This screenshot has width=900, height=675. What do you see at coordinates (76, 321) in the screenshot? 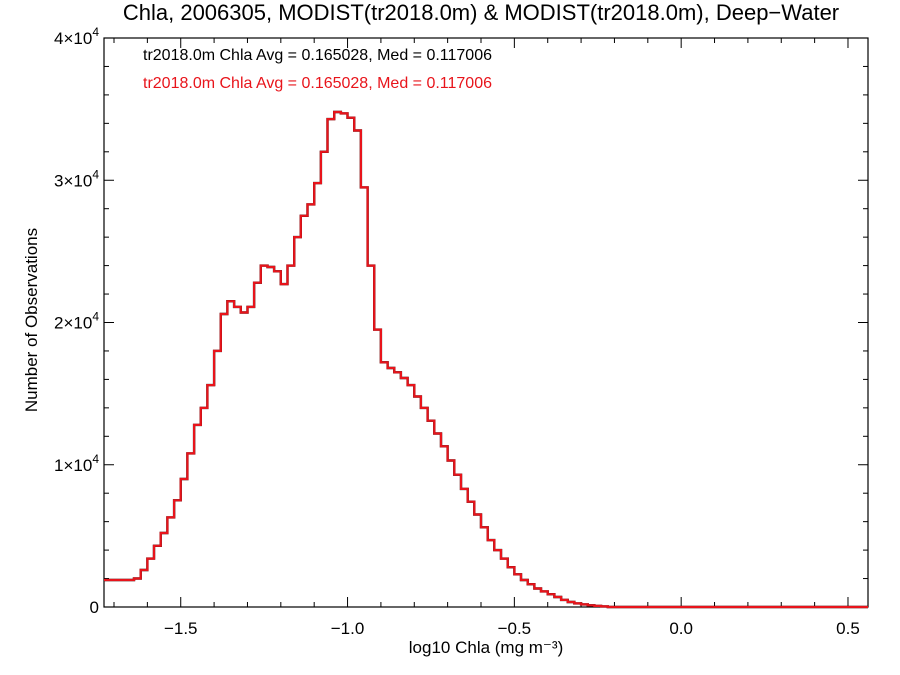
I see `y-tick-label-2: 2×10⁴` at bounding box center [76, 321].